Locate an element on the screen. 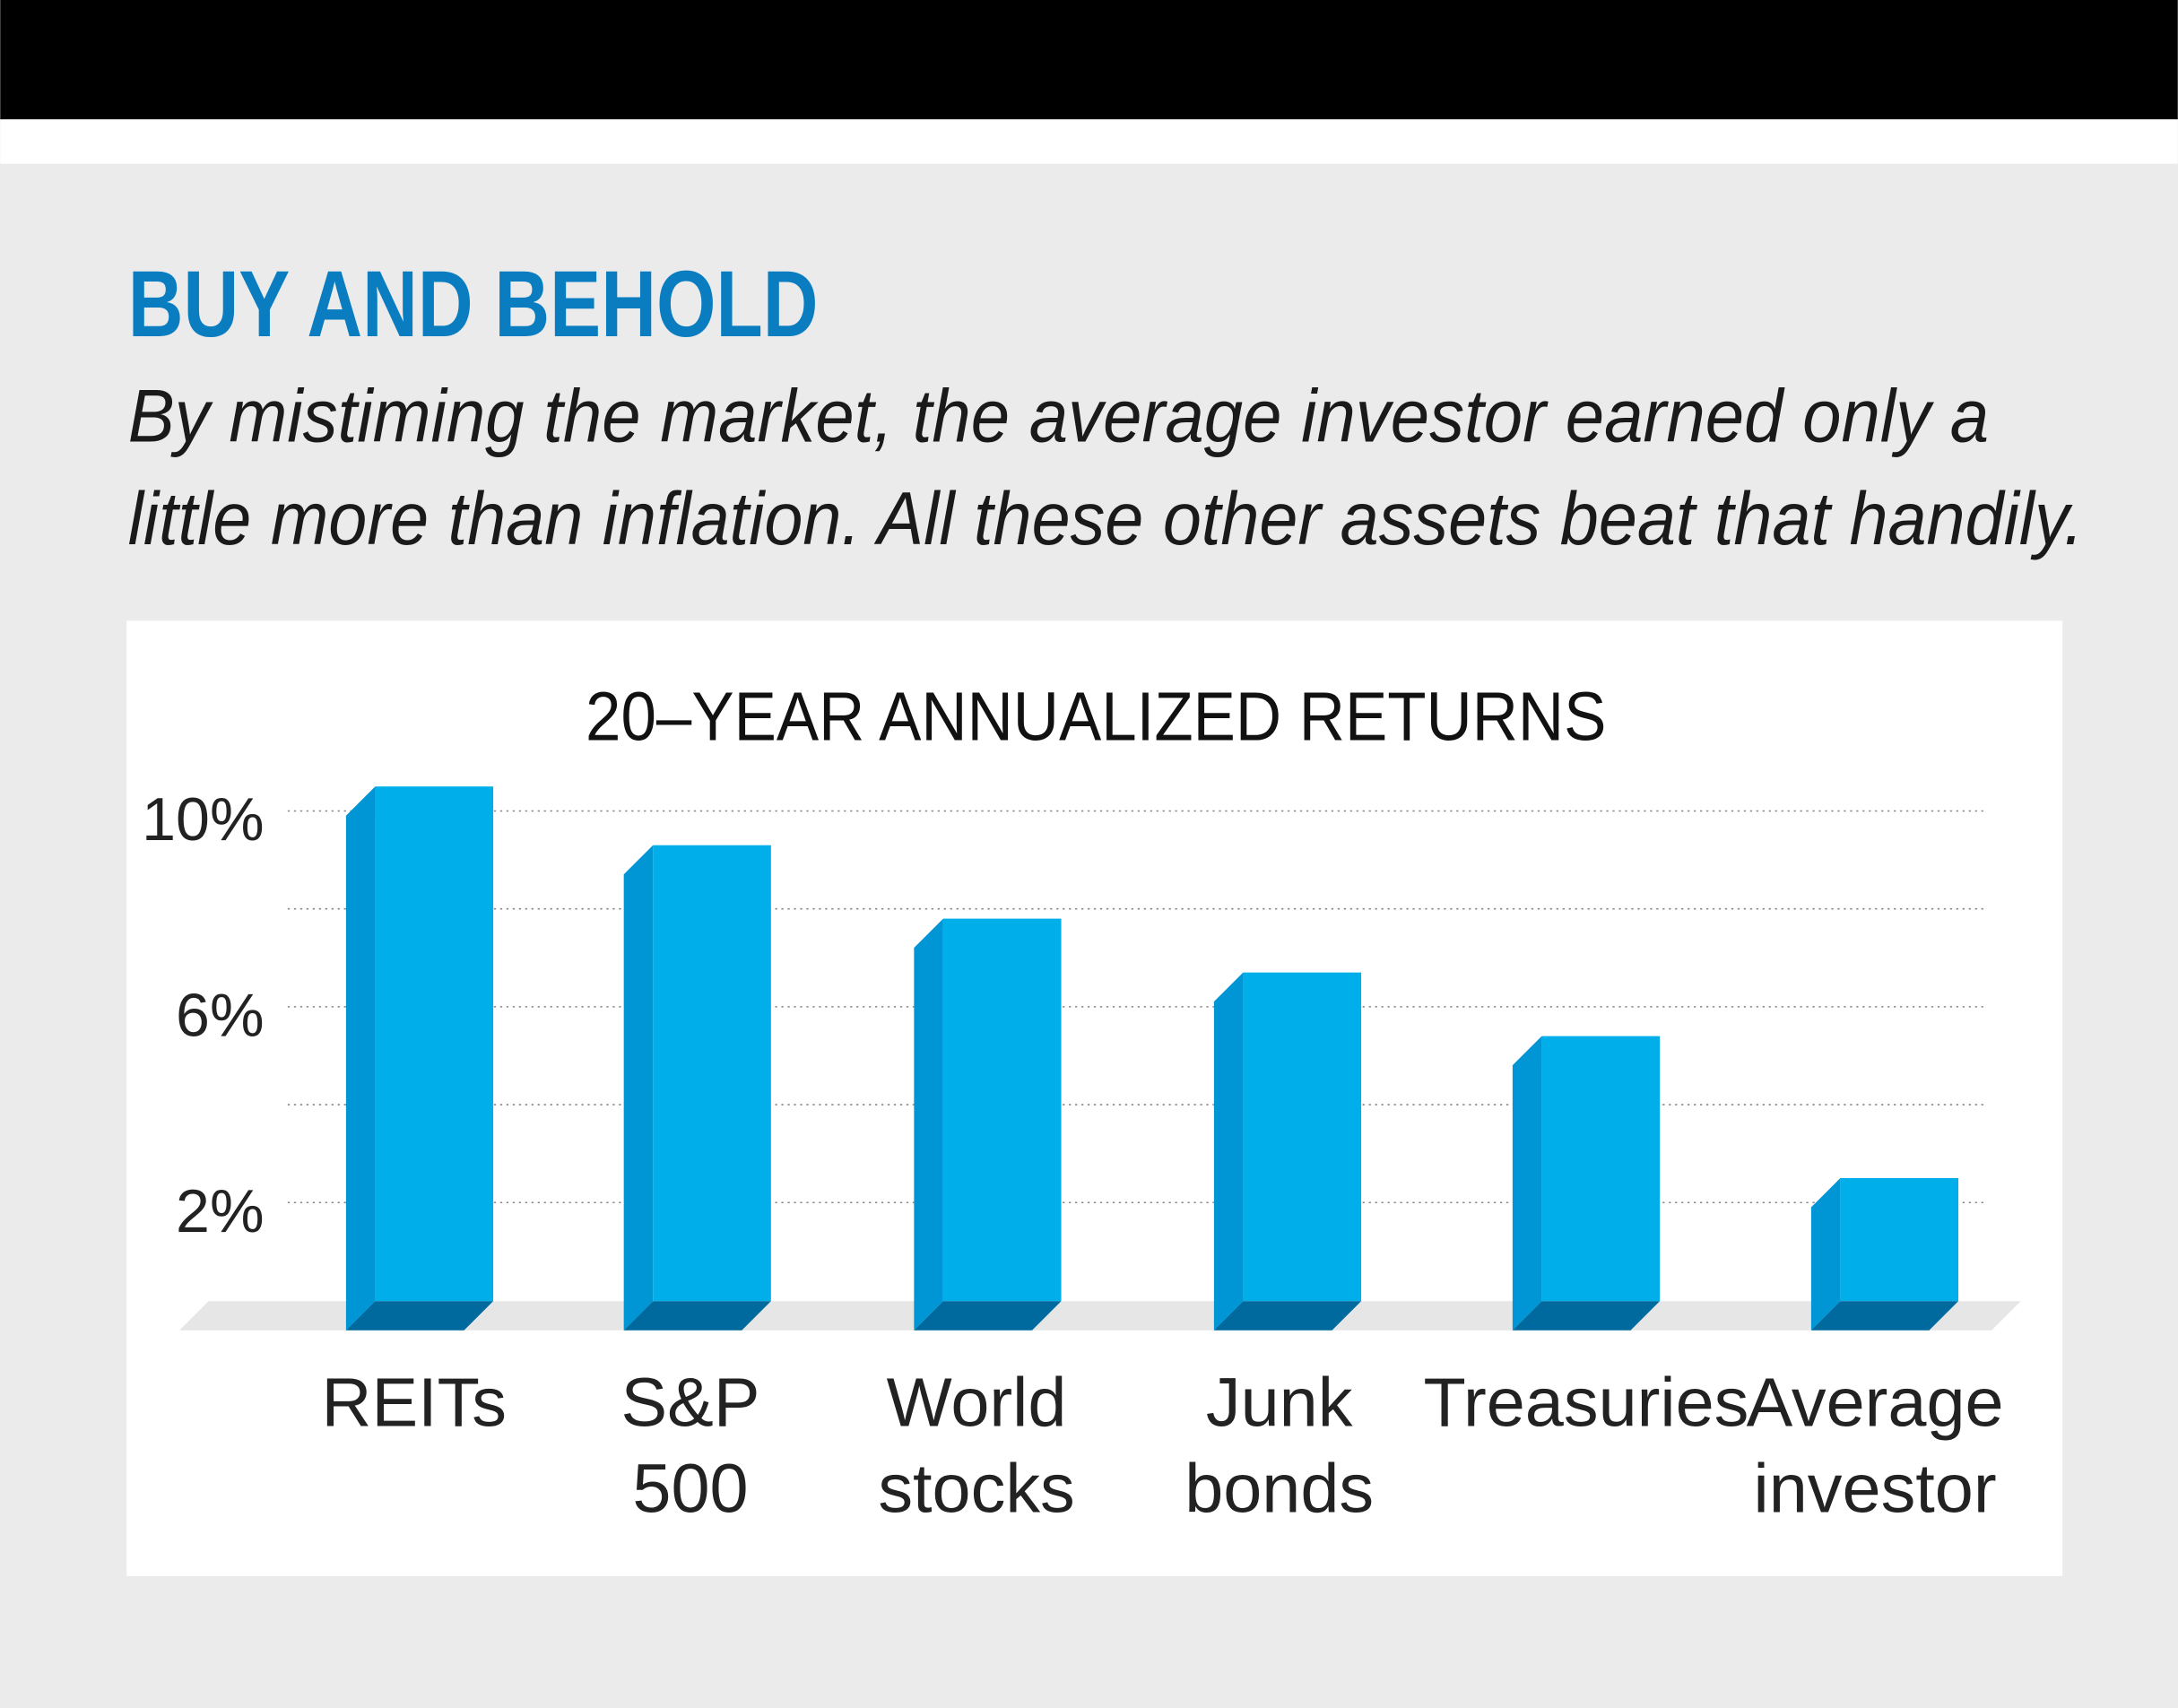 The height and width of the screenshot is (1708, 2178). y-axis-ticks: 2% 6% 10% is located at coordinates (203, 1015).